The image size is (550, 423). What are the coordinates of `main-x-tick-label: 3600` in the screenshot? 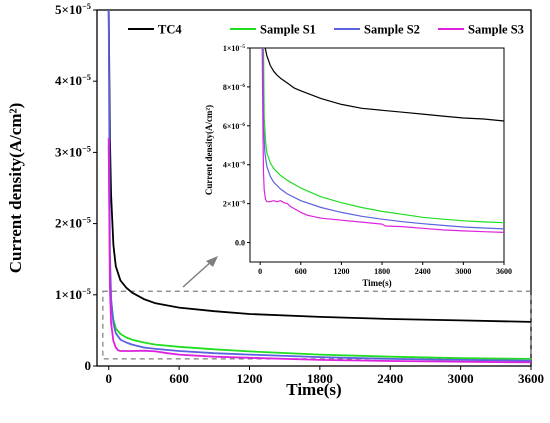 It's located at (531, 378).